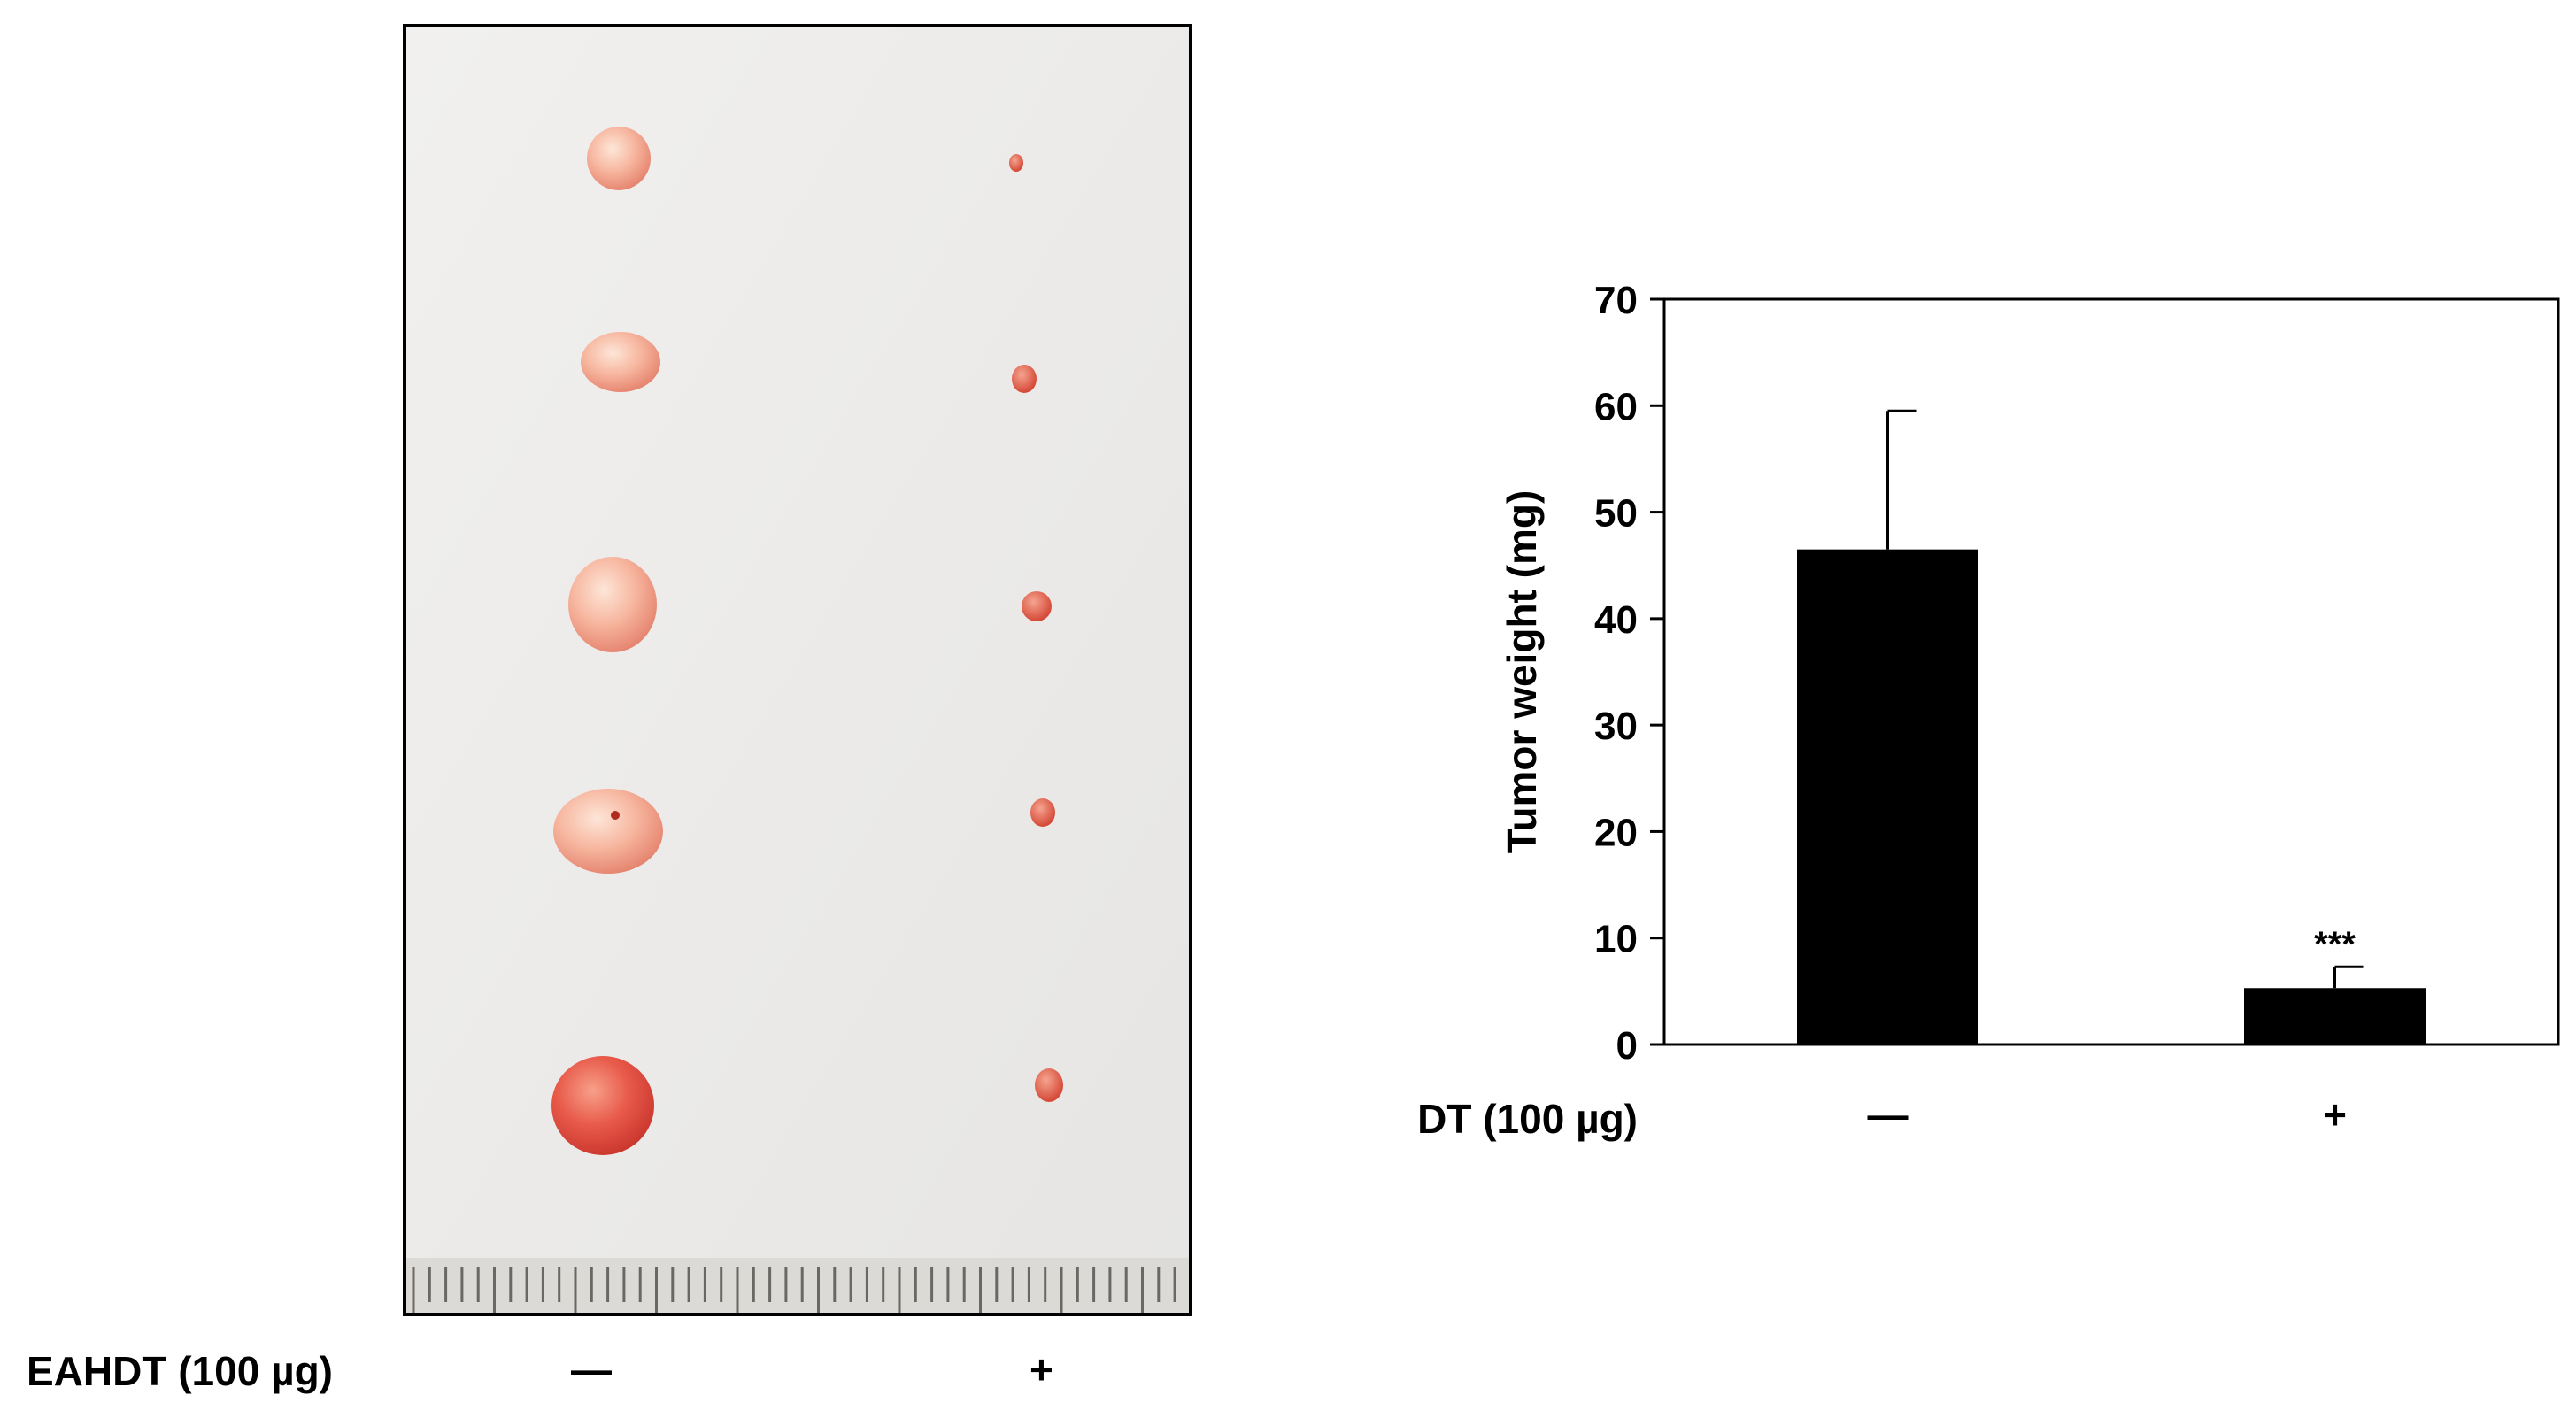 This screenshot has height=1426, width=2576. I want to click on treated-group-symbol: +, so click(1041, 1369).